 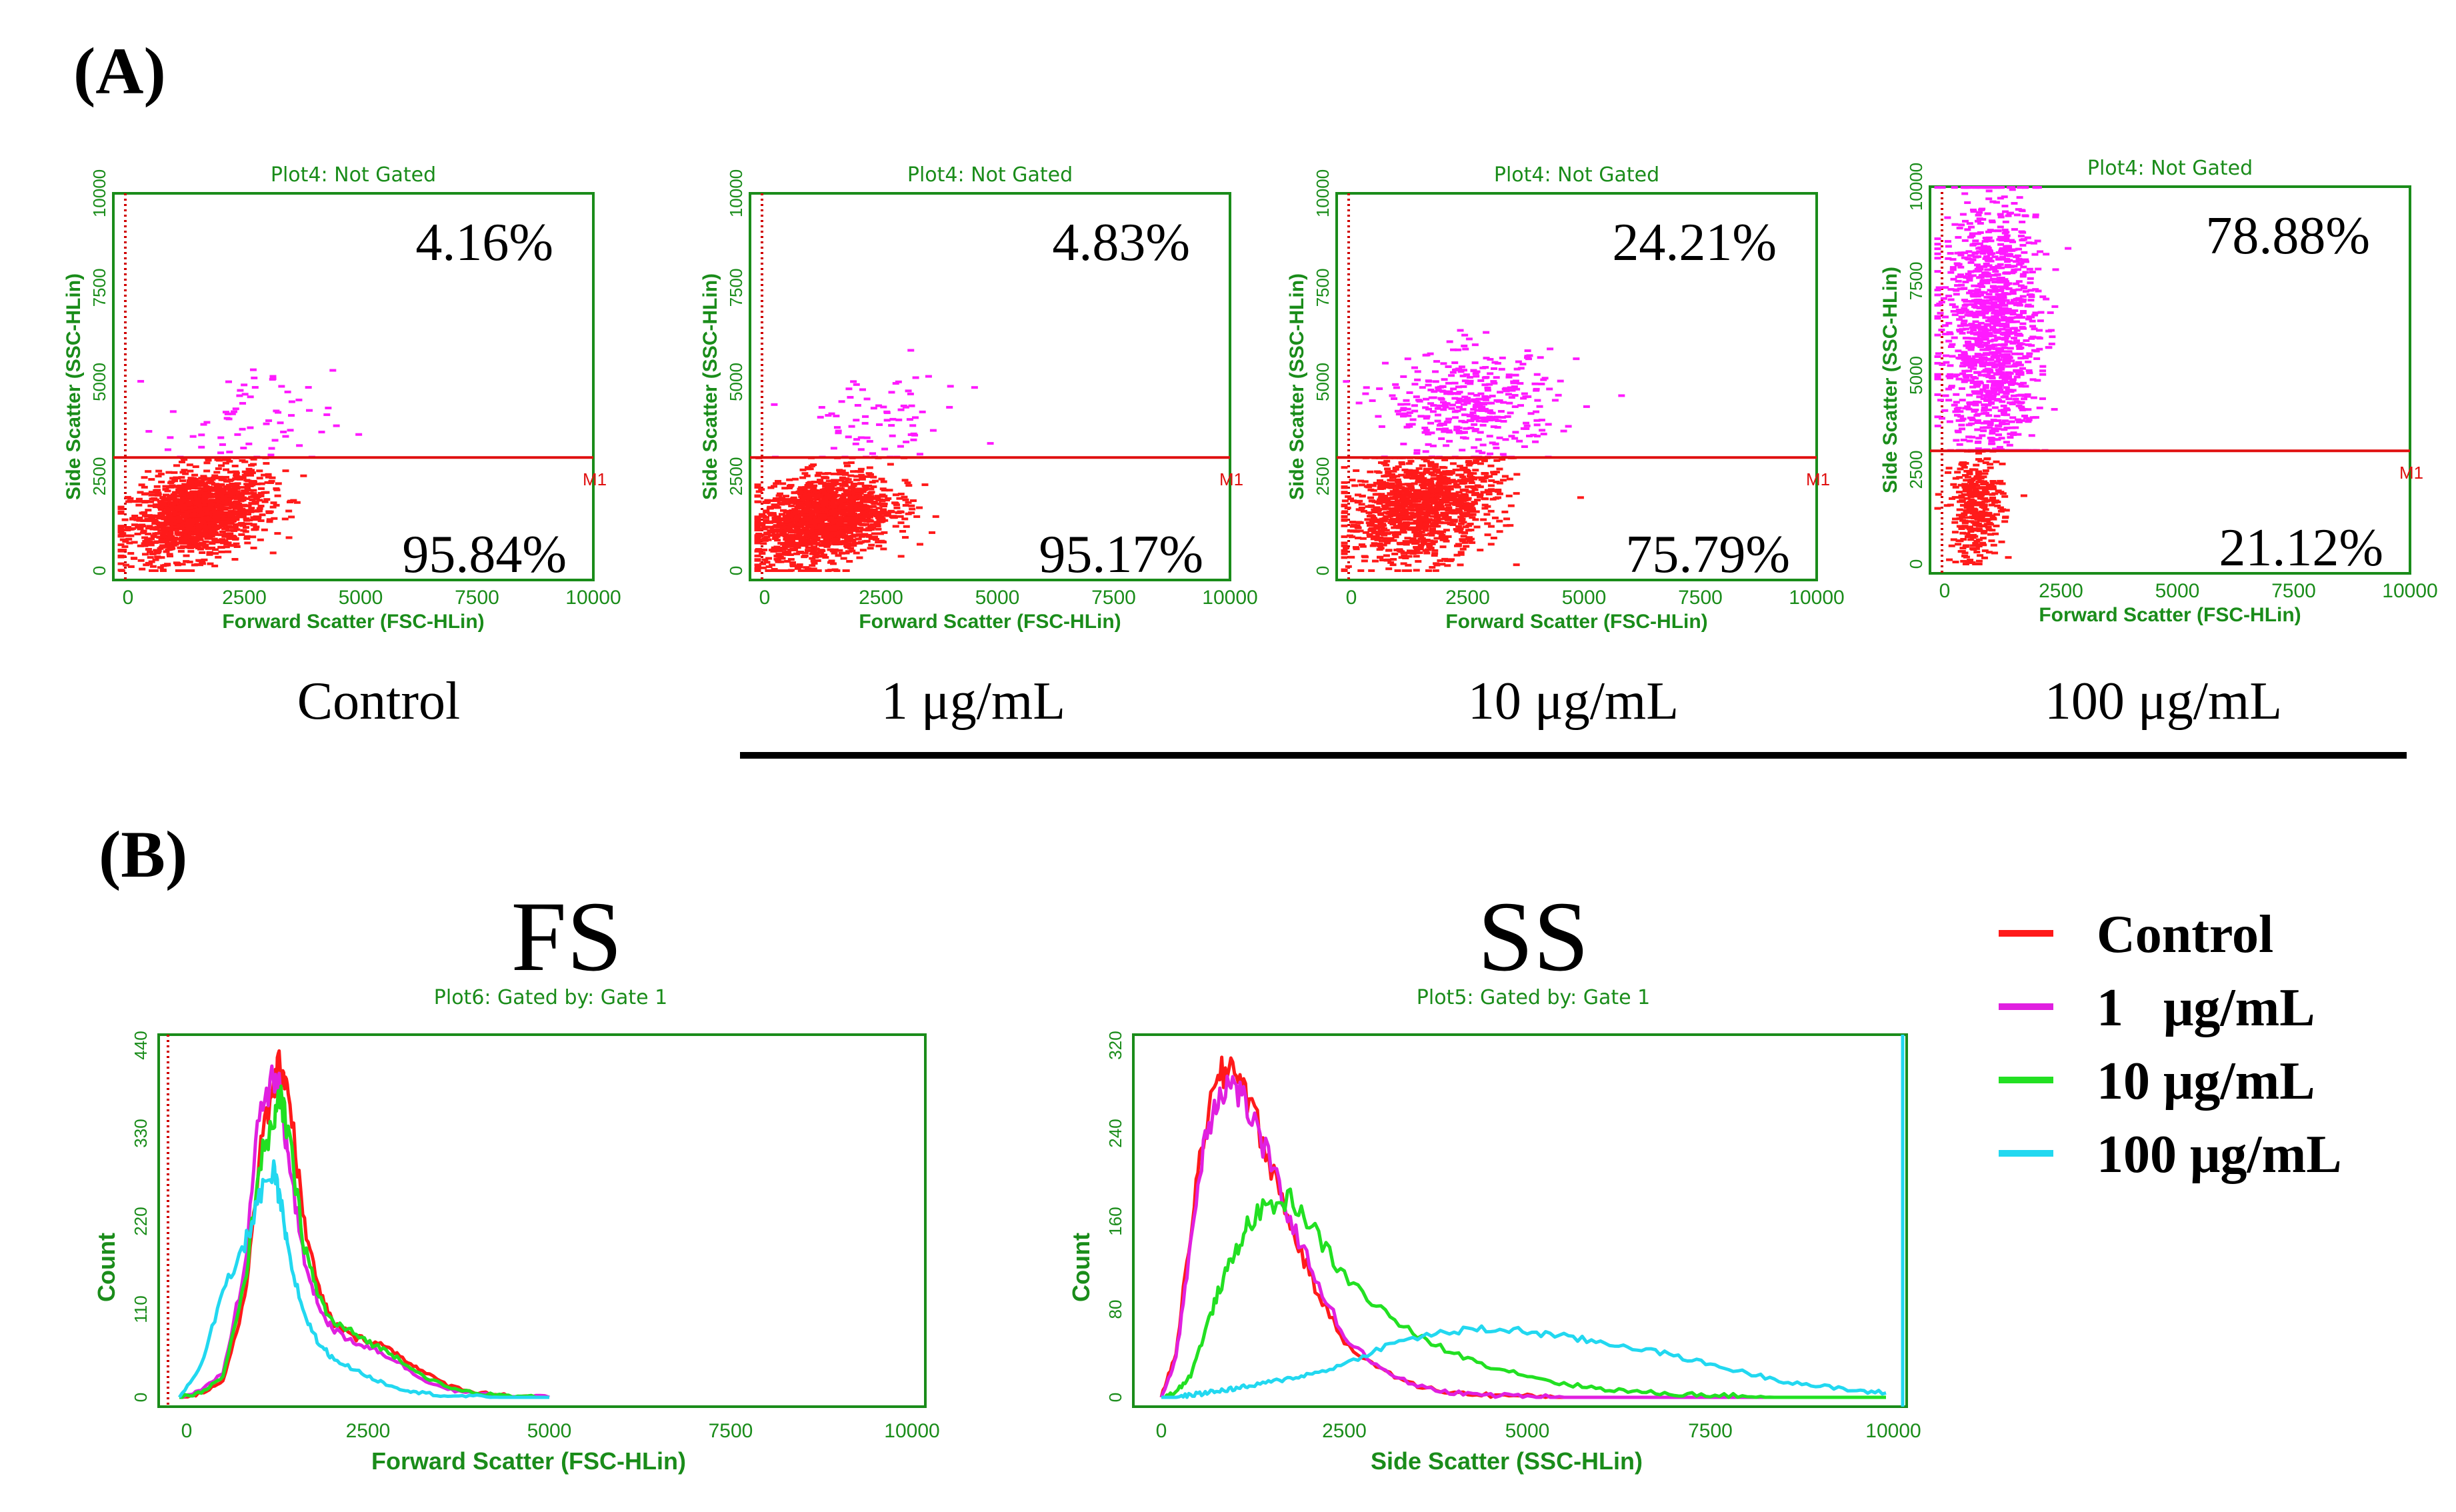 I want to click on y-tick-label: 7500, so click(x=99, y=288).